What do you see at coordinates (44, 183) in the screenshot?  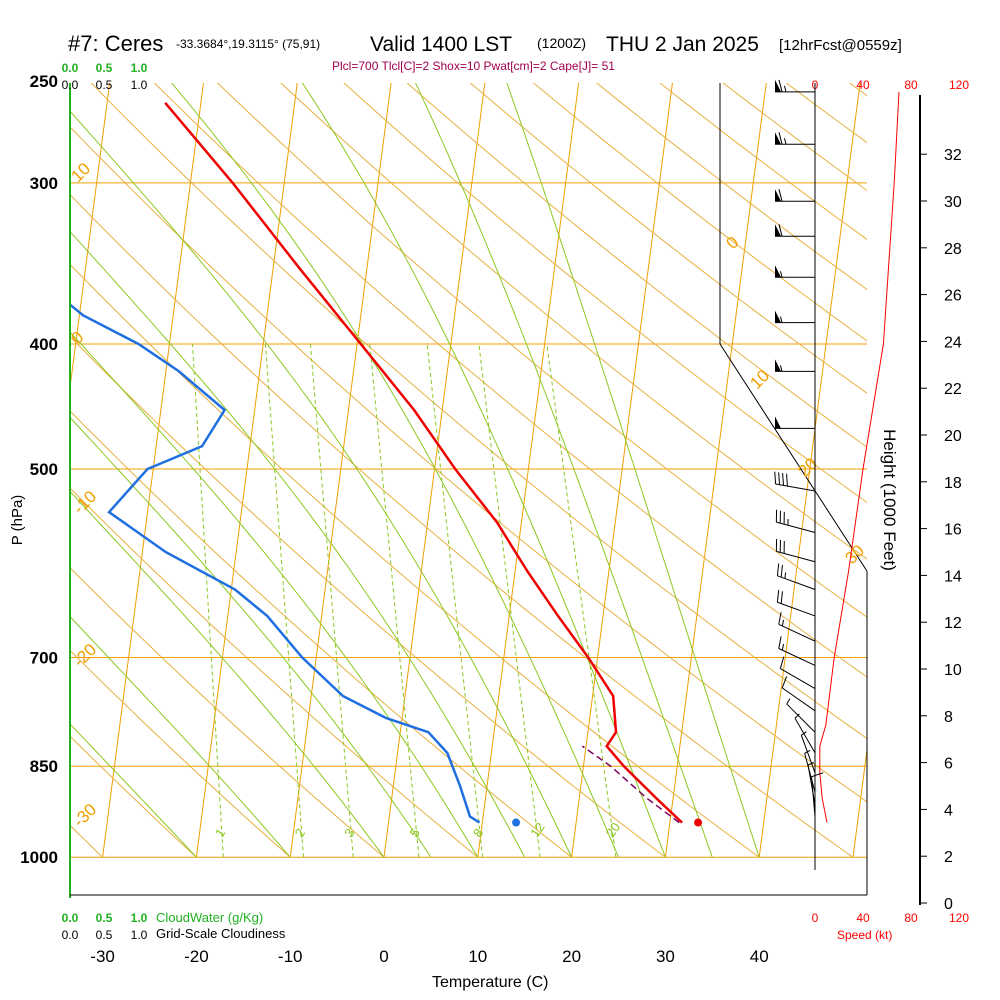 I see `pressure-tick-label: 300` at bounding box center [44, 183].